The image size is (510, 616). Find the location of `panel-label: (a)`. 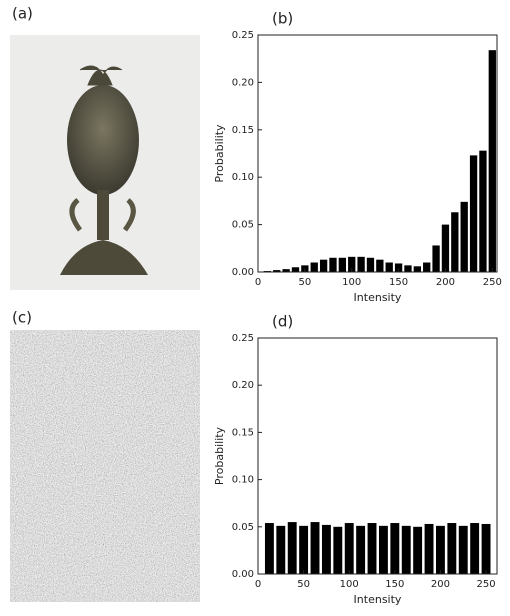

panel-label: (a) is located at coordinates (22, 14).